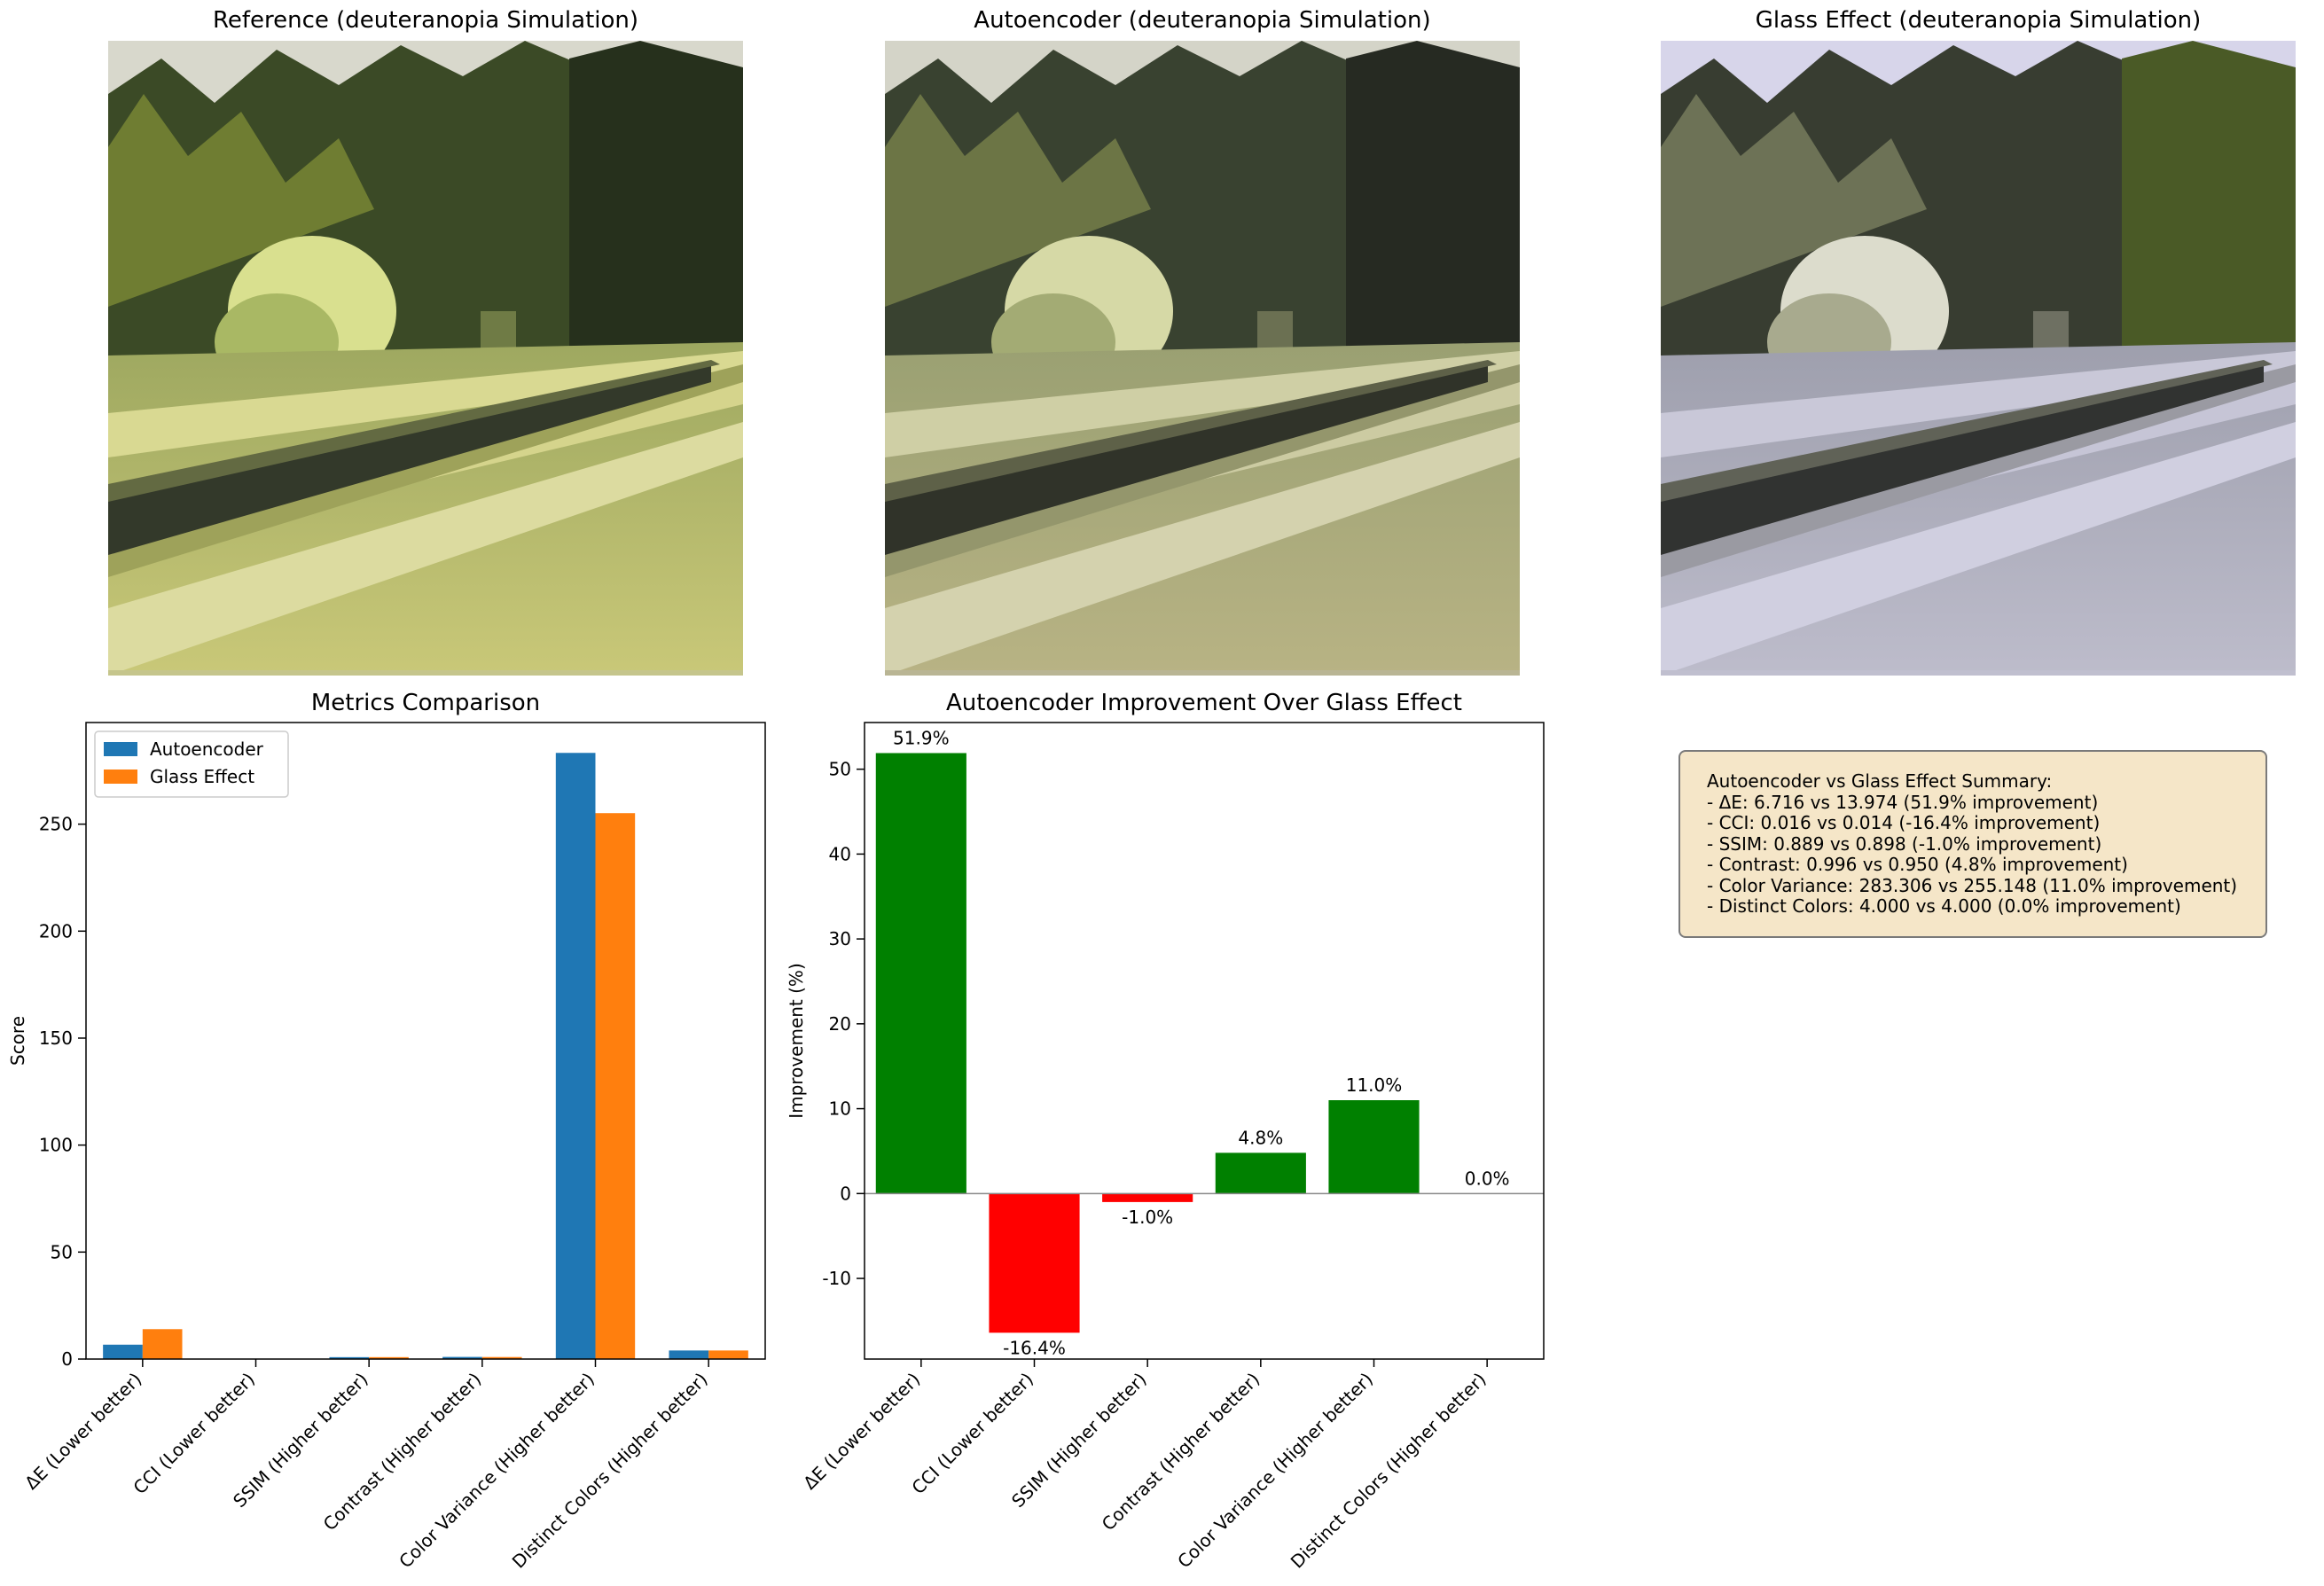 This screenshot has width=2324, height=1586. What do you see at coordinates (836, 1278) in the screenshot?
I see `improvement-chart-ytick-label: -10` at bounding box center [836, 1278].